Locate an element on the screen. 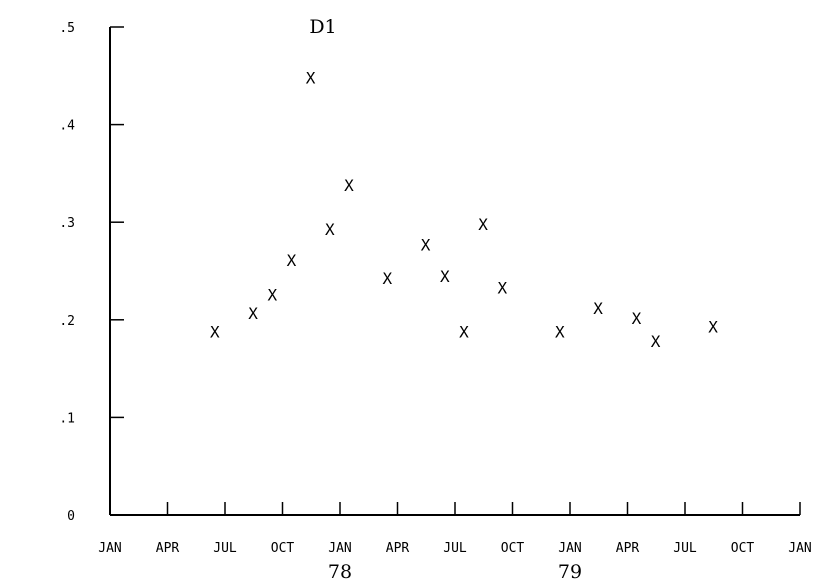 This screenshot has width=829, height=584. y-axis-ticks: 0 .1 .2 .3 .4 .5 is located at coordinates (91, 272).